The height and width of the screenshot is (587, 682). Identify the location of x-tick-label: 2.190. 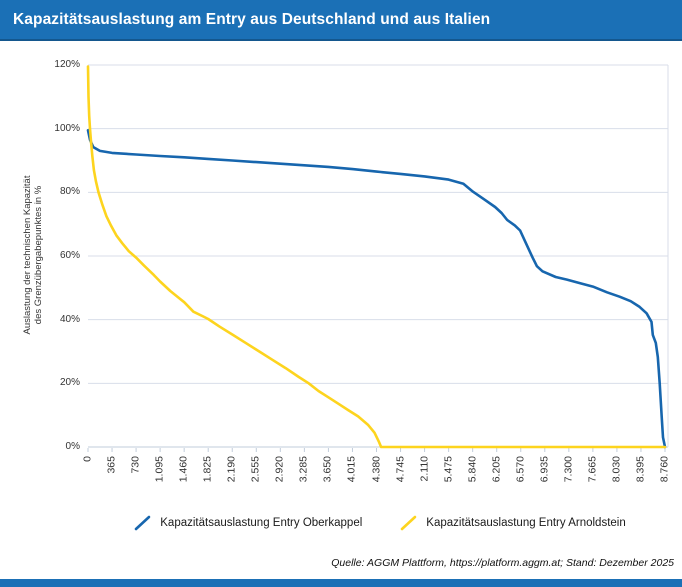
(231, 469).